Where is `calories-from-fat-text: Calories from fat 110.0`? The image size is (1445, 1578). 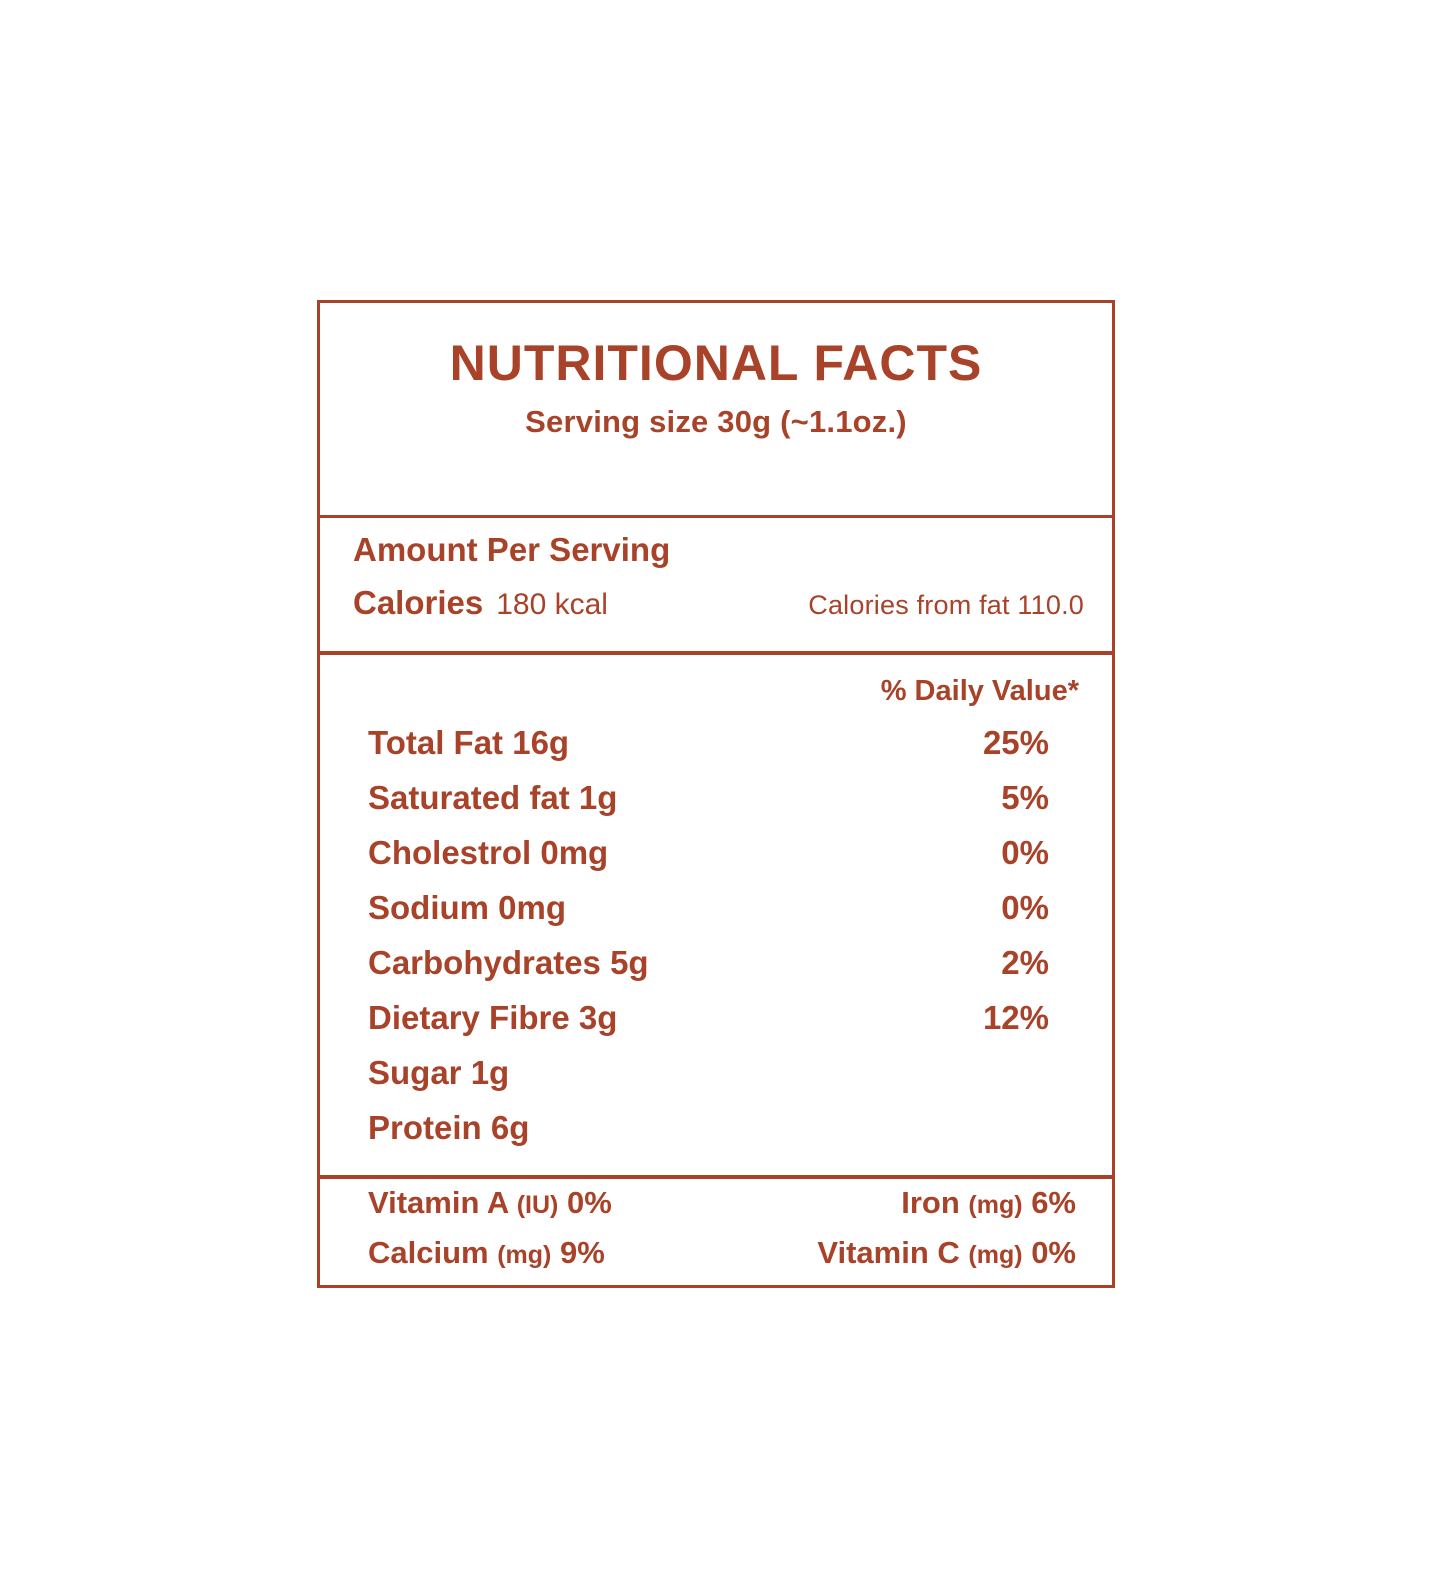
calories-from-fat-text: Calories from fat 110.0 is located at coordinates (946, 604).